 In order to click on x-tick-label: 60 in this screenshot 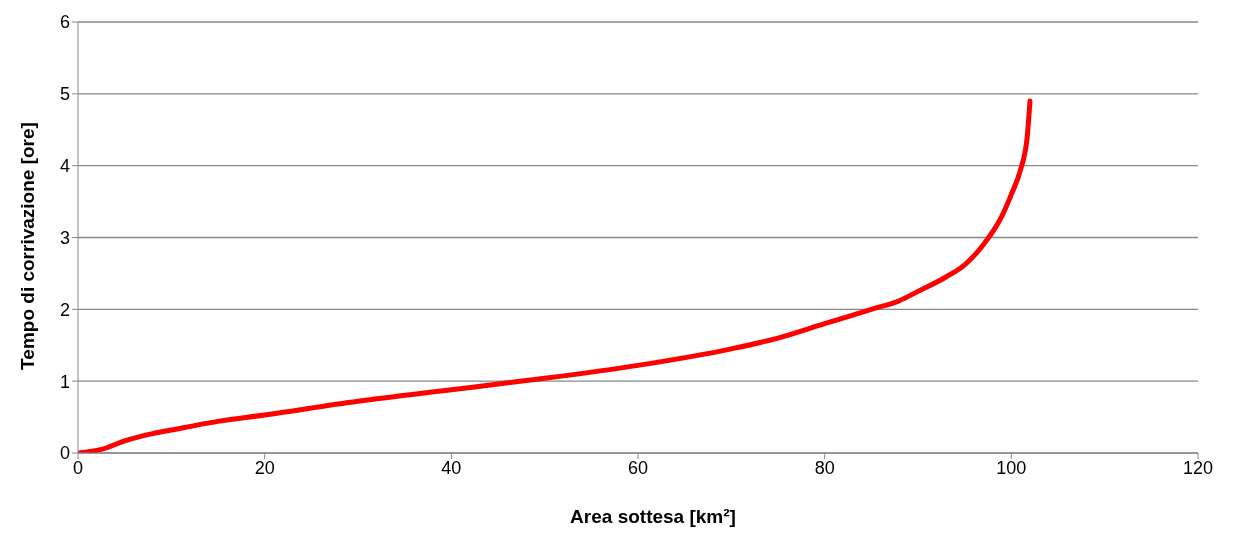, I will do `click(638, 467)`.